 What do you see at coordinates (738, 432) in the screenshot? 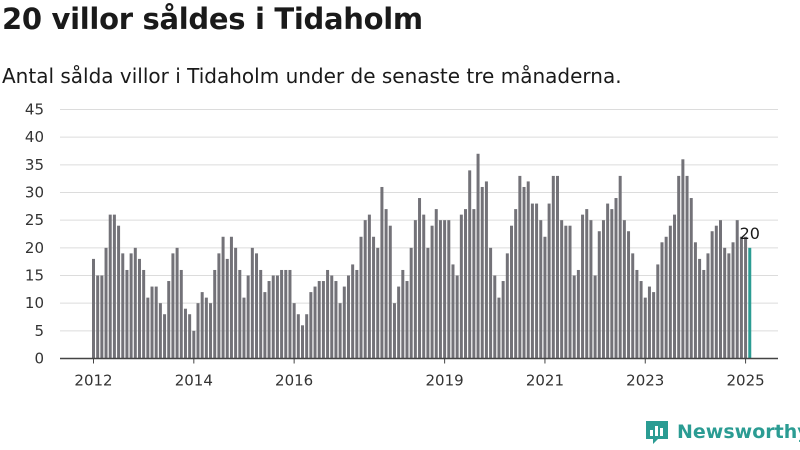
I see `brand-name: Newsworthy` at bounding box center [738, 432].